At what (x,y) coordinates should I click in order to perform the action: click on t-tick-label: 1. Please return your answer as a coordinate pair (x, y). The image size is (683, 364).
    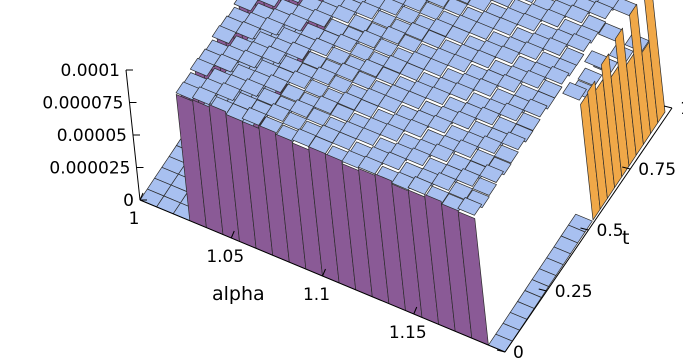
    Looking at the image, I should click on (681, 109).